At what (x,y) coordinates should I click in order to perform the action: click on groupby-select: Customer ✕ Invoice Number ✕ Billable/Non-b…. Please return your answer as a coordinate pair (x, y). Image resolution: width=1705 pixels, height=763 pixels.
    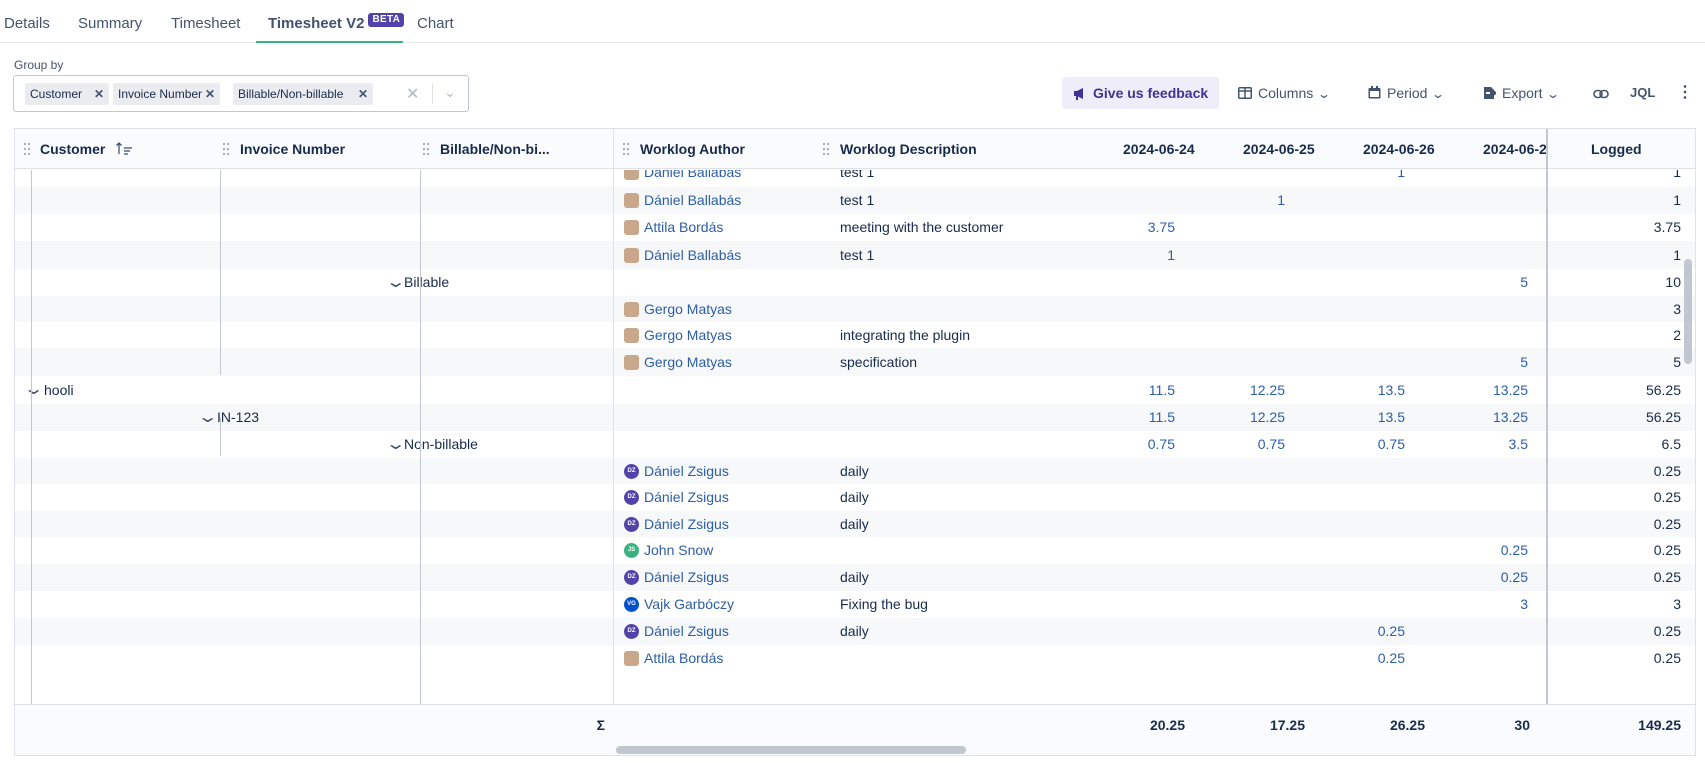
    Looking at the image, I should click on (241, 93).